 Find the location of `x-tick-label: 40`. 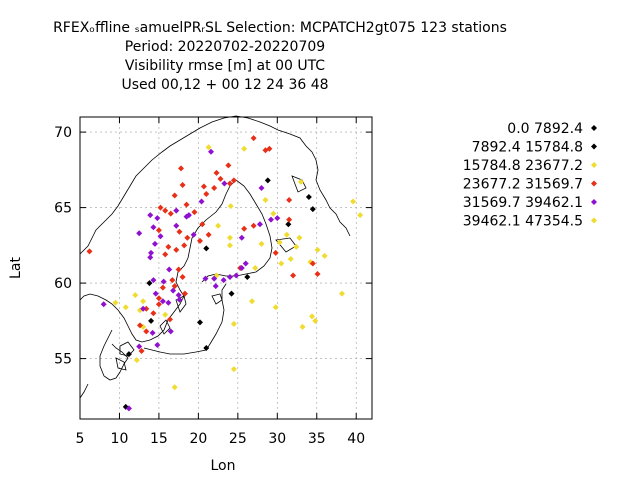

x-tick-label: 40 is located at coordinates (356, 439).